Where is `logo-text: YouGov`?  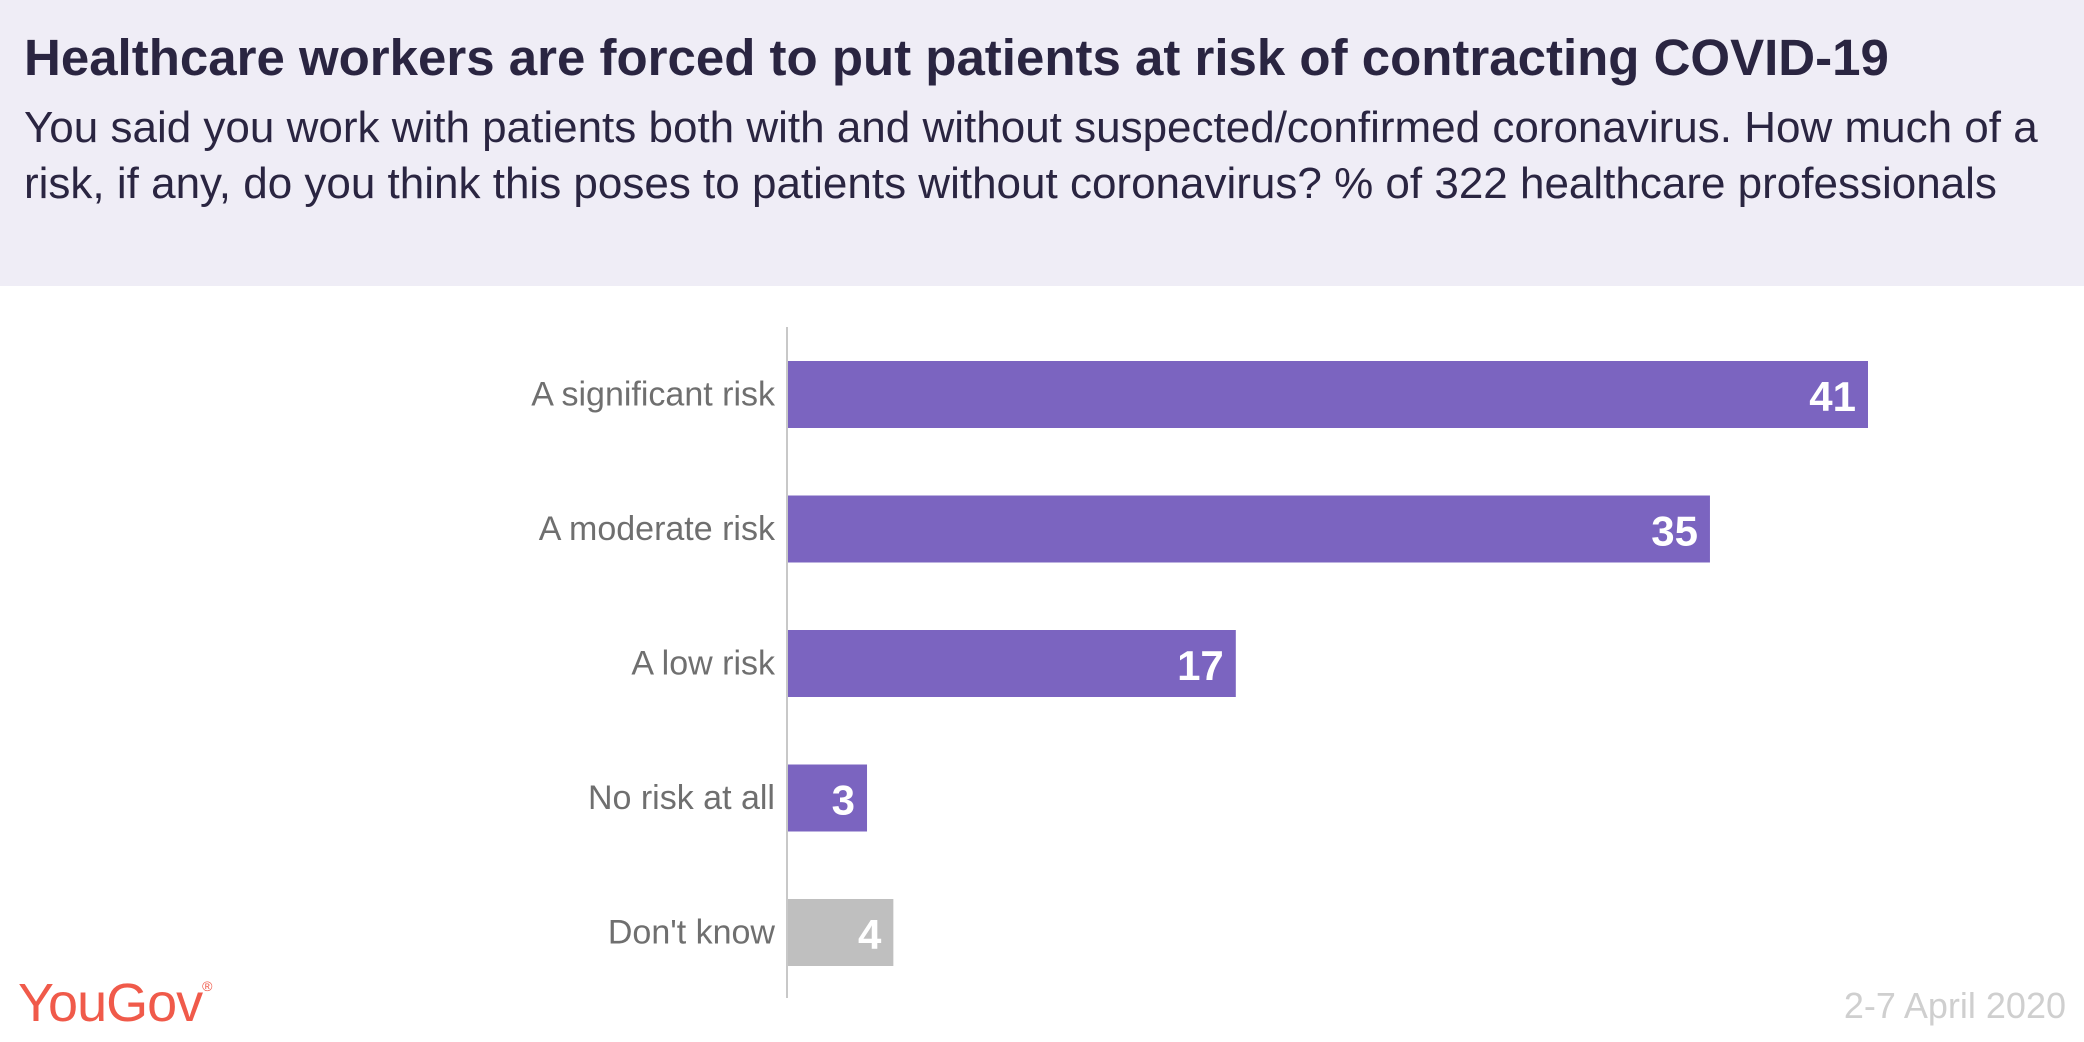 logo-text: YouGov is located at coordinates (110, 1003).